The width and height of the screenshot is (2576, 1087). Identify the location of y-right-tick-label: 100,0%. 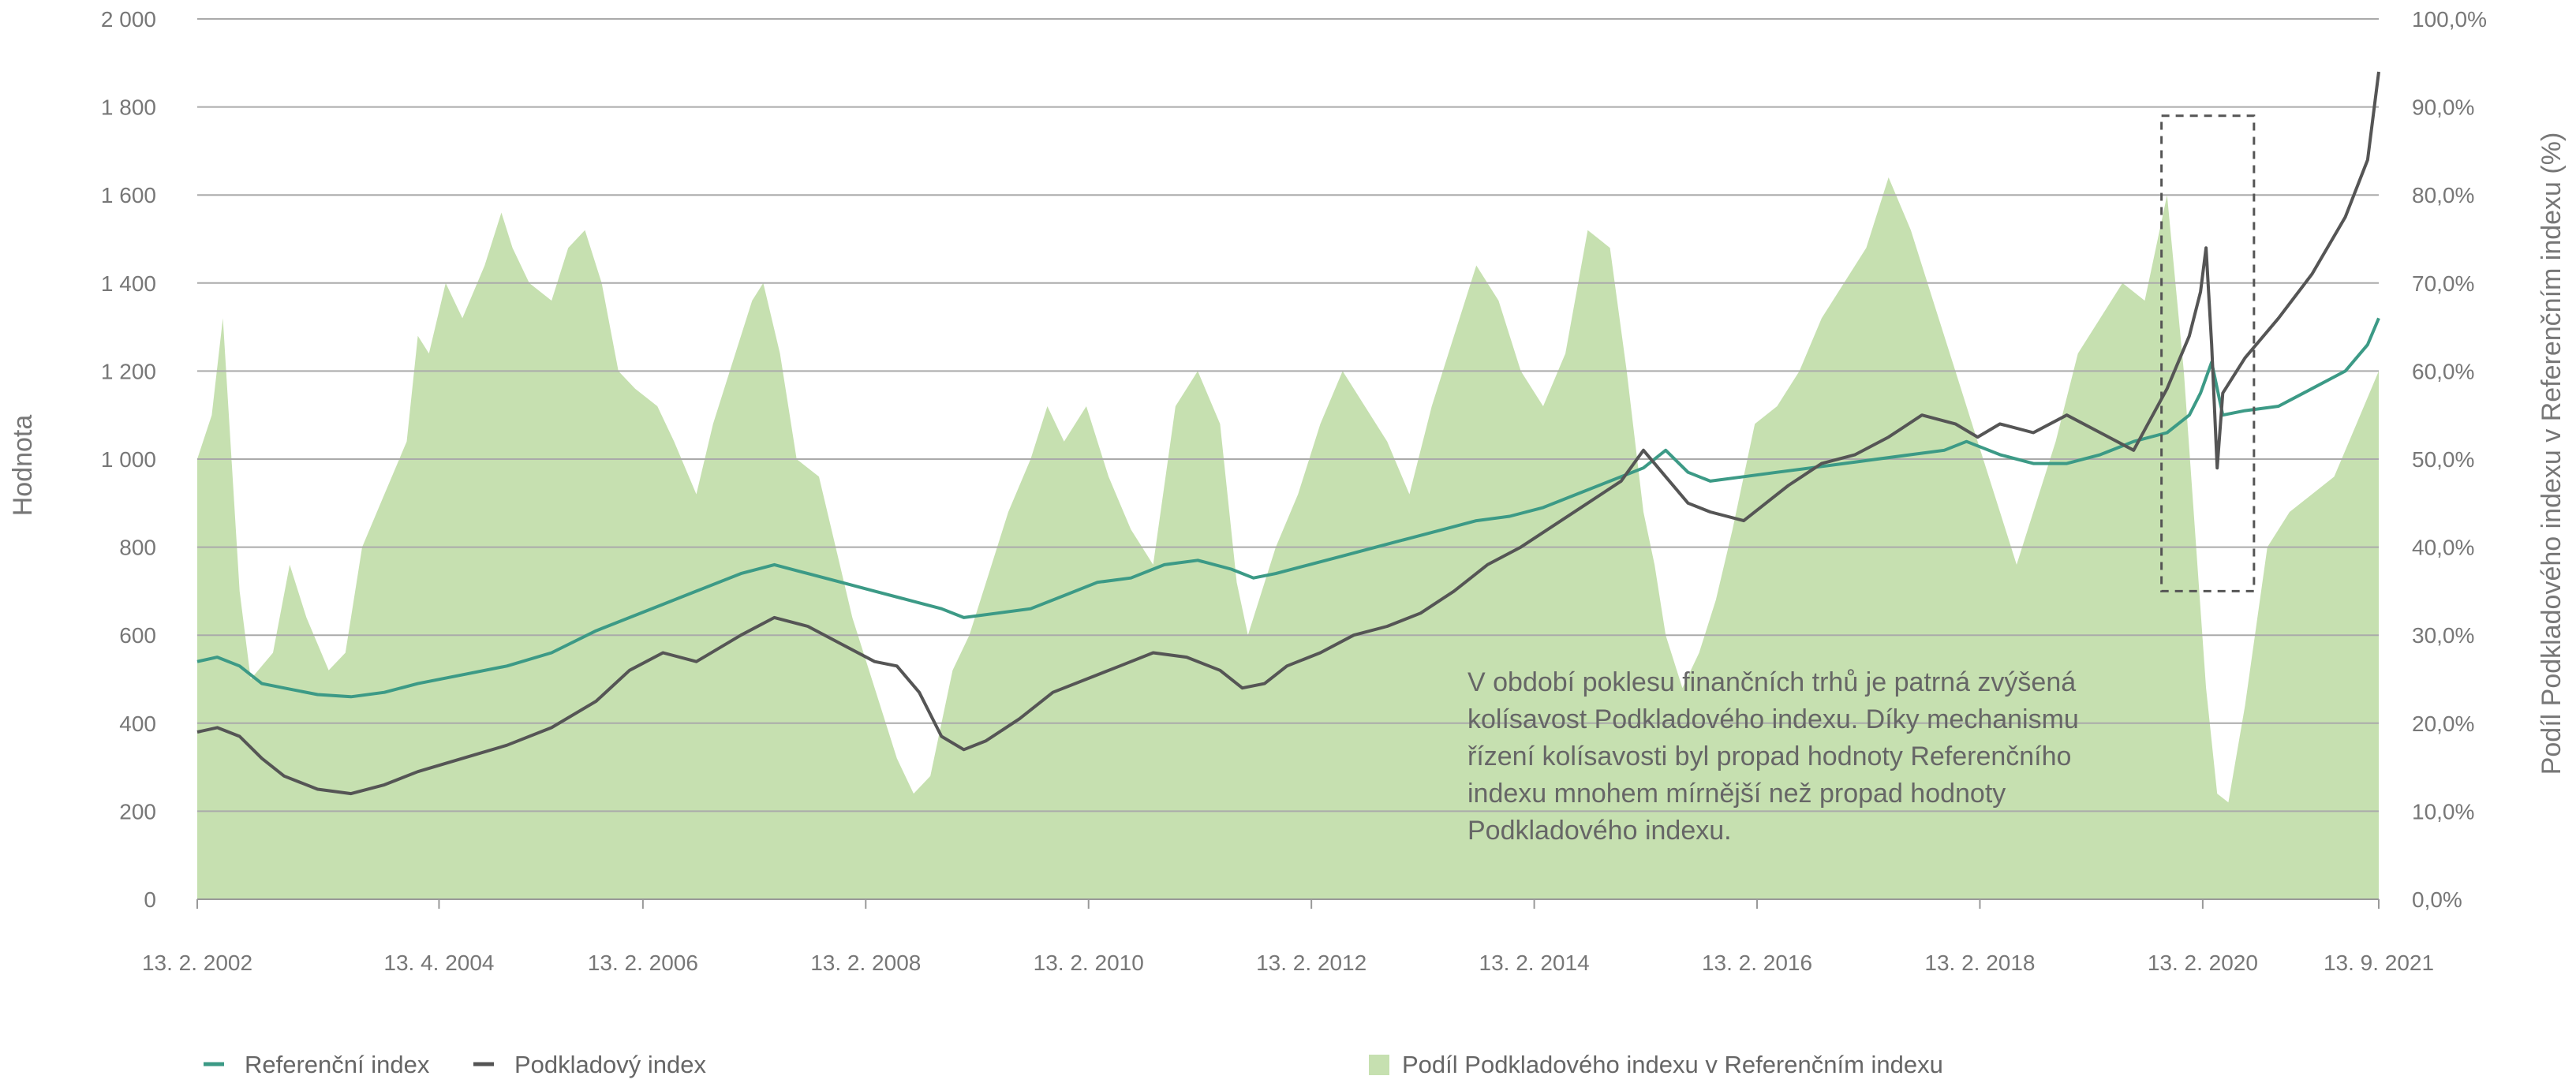
(2449, 19).